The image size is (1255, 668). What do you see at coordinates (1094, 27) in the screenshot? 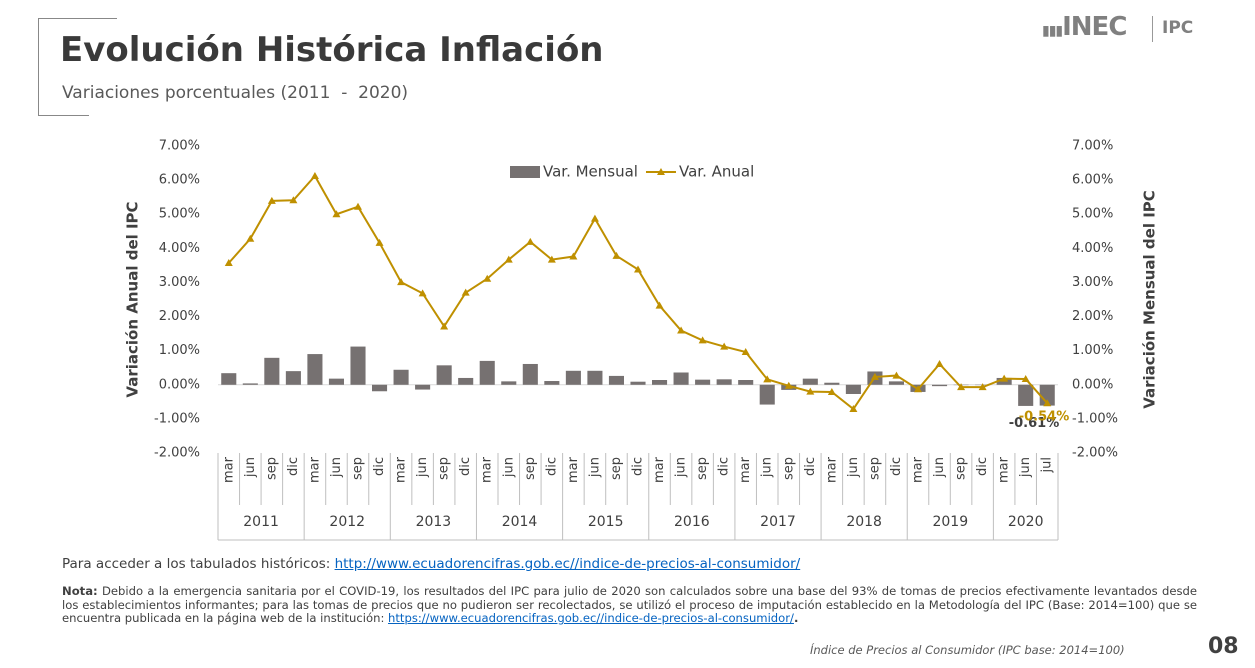
I see `logo-text: INEC` at bounding box center [1094, 27].